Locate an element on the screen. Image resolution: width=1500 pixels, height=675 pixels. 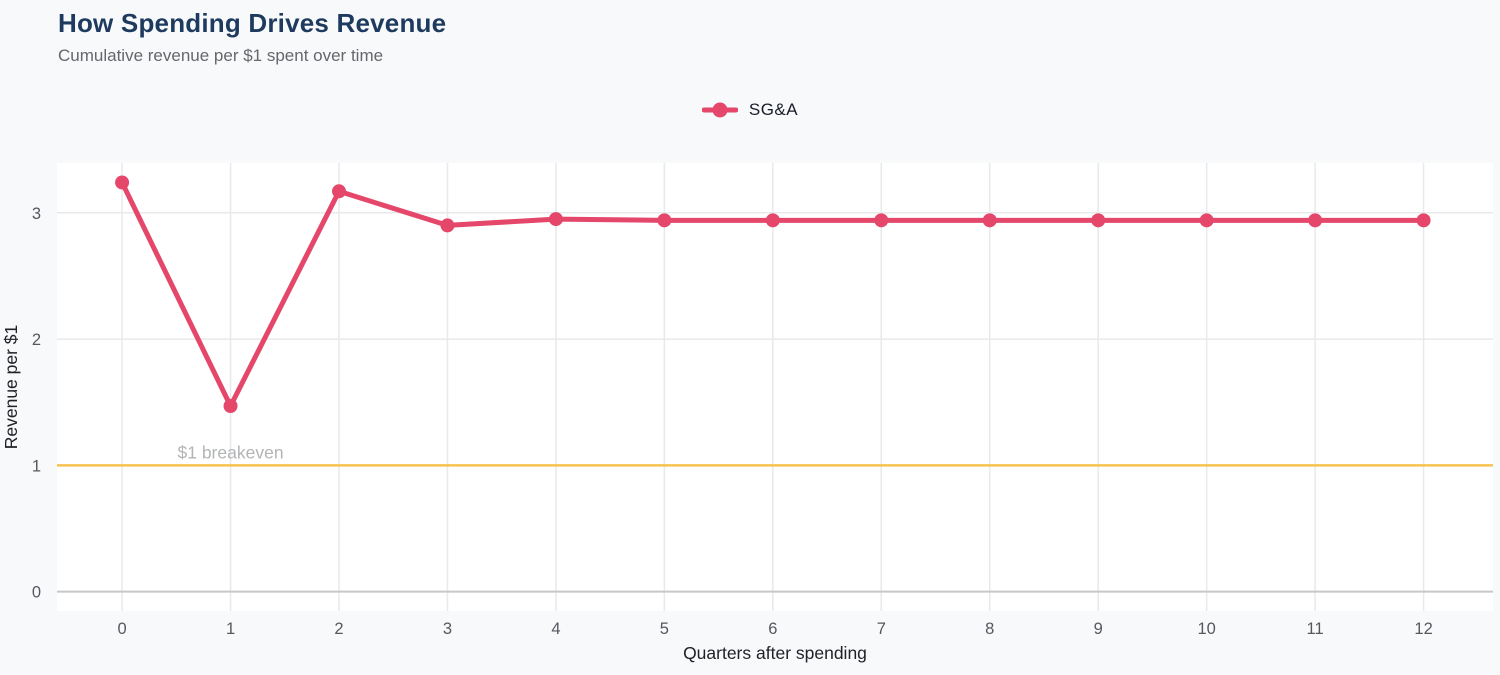
legend: SG&A is located at coordinates (750, 110).